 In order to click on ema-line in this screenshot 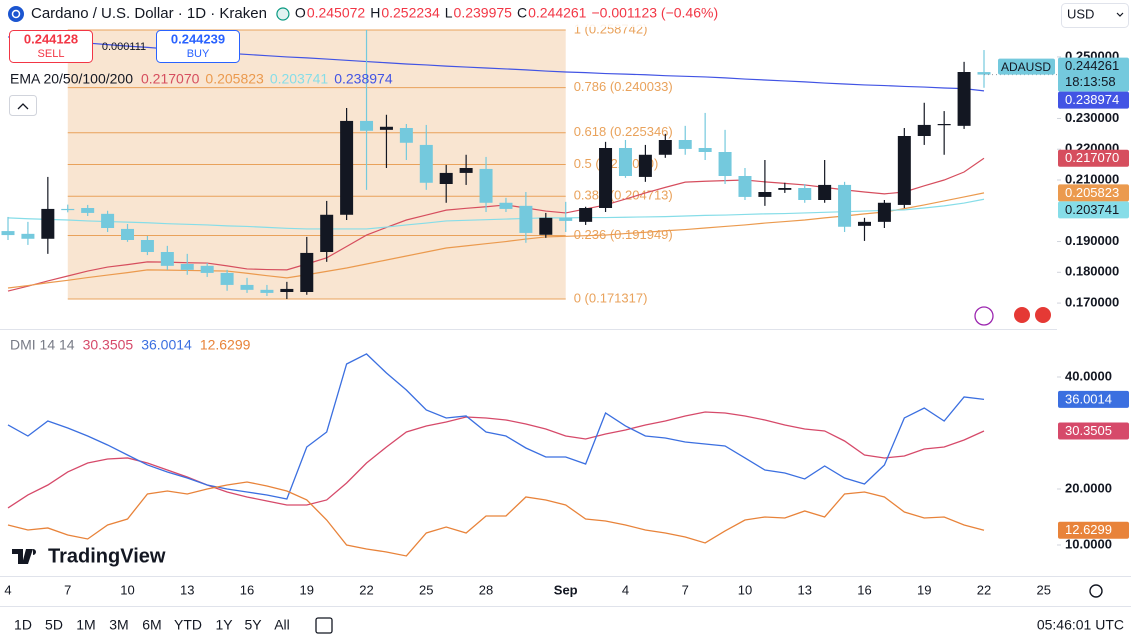, I will do `click(496, 214)`.